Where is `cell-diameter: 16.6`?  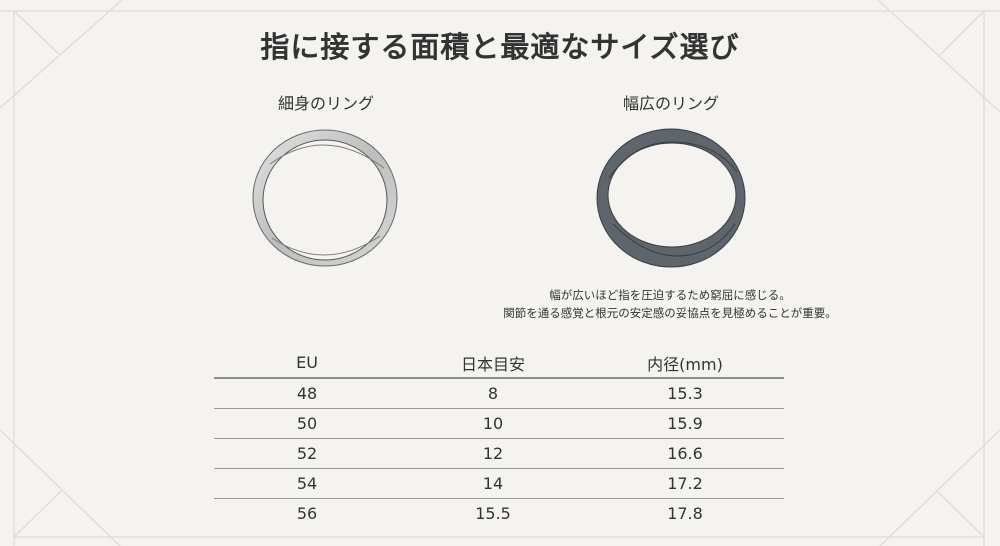 cell-diameter: 16.6 is located at coordinates (685, 453).